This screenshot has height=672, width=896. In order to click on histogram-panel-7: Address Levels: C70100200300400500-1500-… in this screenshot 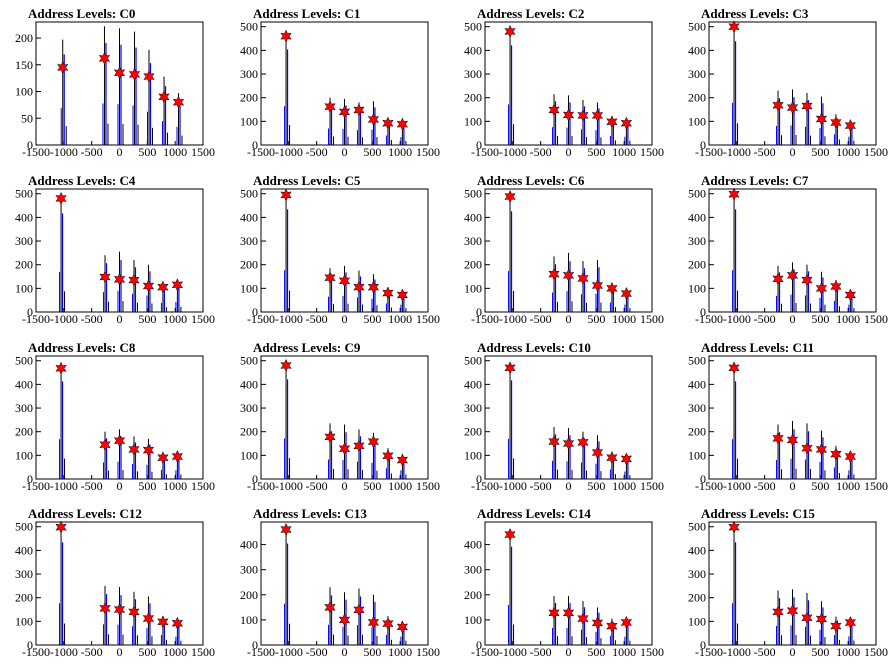, I will do `click(788, 249)`.